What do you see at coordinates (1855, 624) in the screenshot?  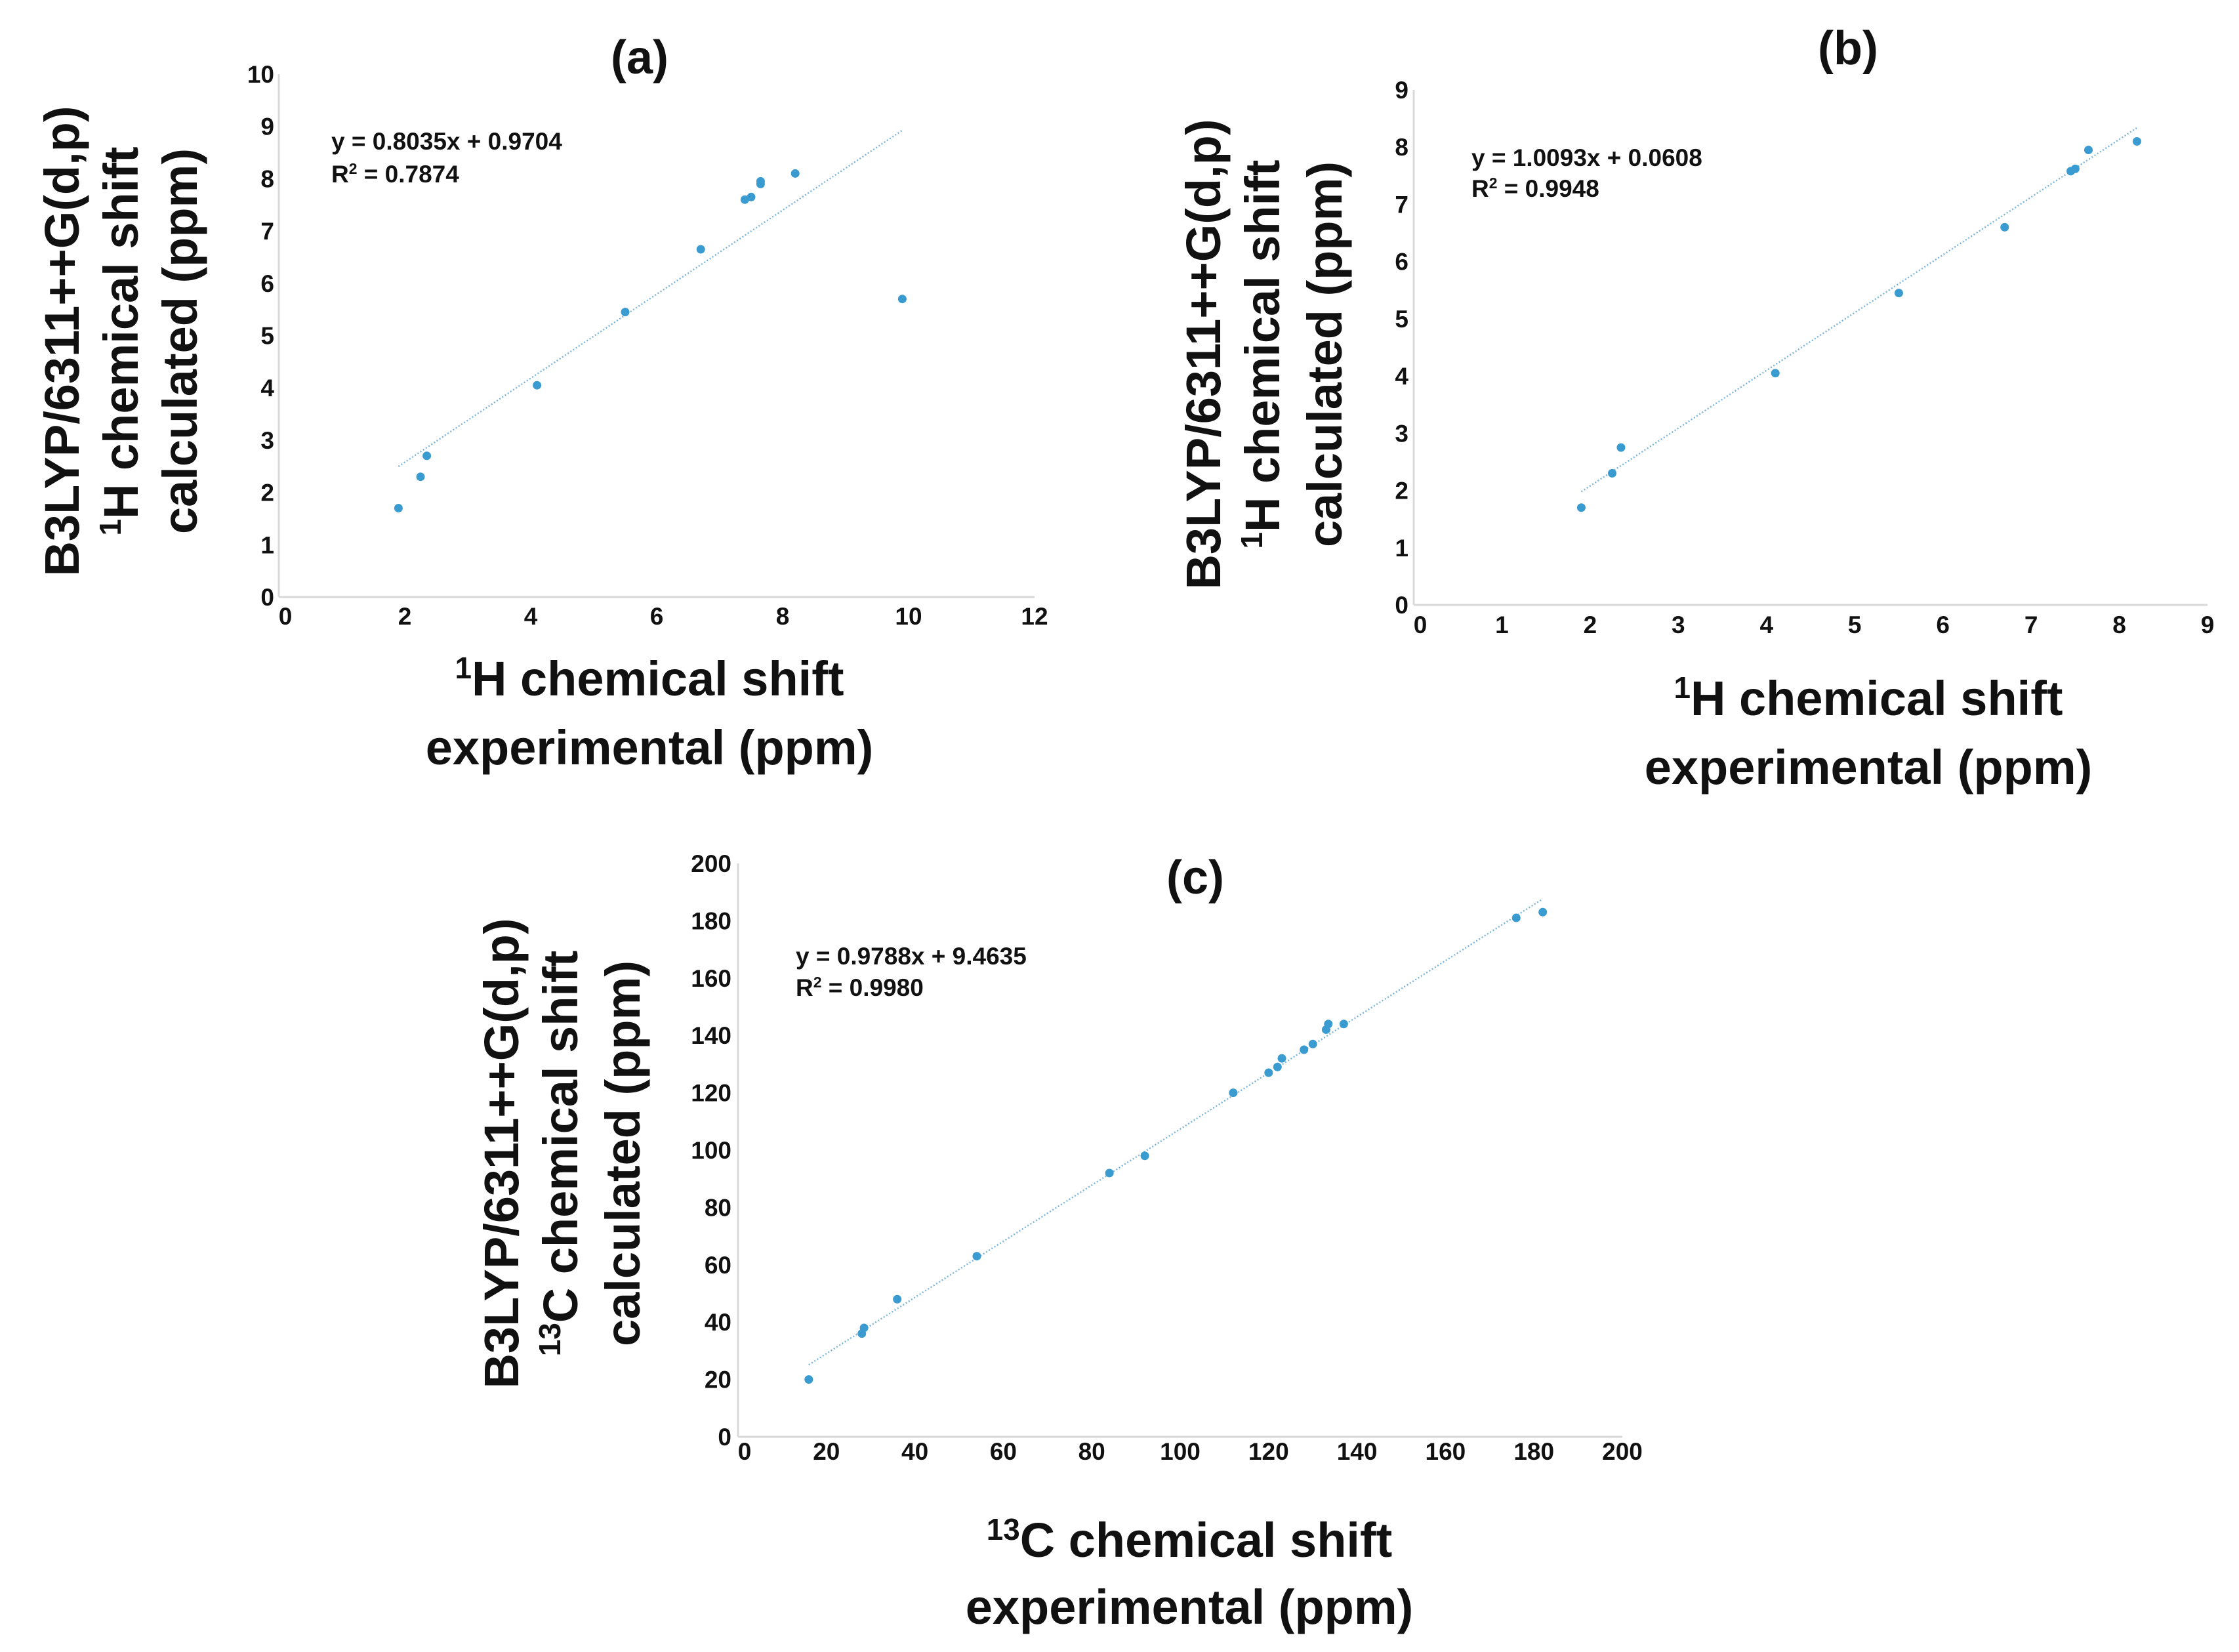 I see `x-tick-label: 5` at bounding box center [1855, 624].